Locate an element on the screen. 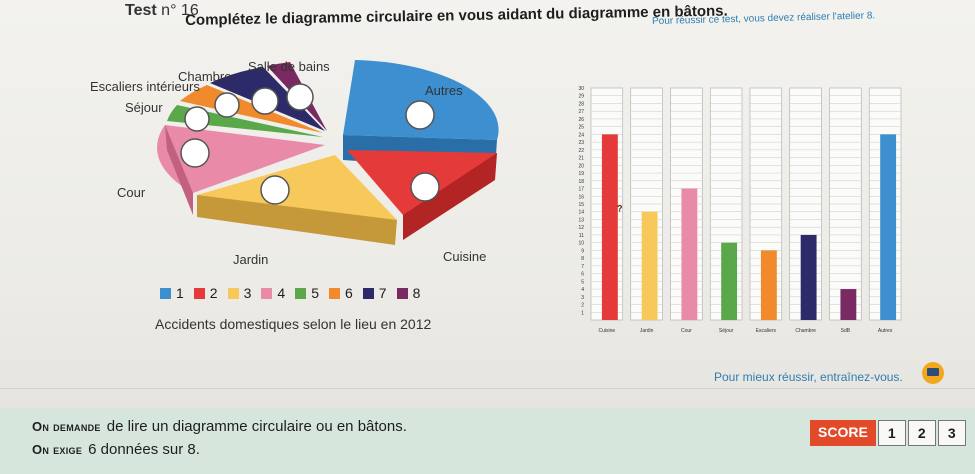 Image resolution: width=975 pixels, height=474 pixels. pie-slice-autres is located at coordinates (421, 100).